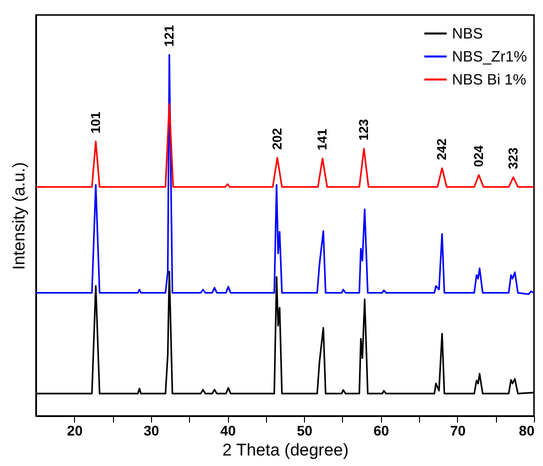 The image size is (543, 466). Describe the element at coordinates (19, 216) in the screenshot. I see `y-axis-title: Intensity (a.u.)` at that location.